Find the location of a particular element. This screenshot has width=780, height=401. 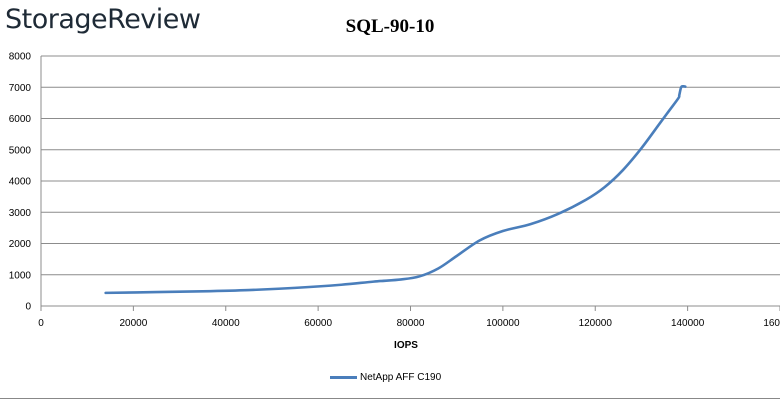

x-tick-label: 20000 is located at coordinates (133, 323).